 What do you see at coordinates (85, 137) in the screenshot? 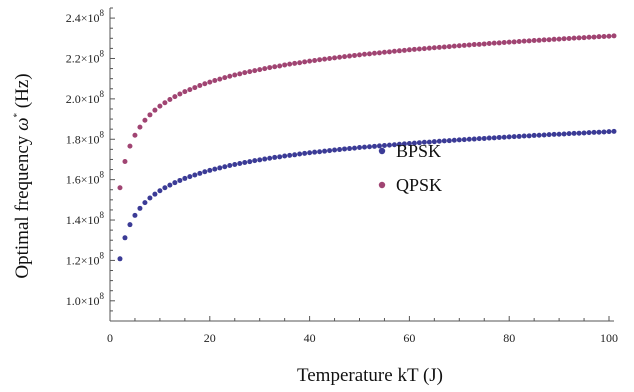
I see `y-tick-label: 1.8×10⁸` at bounding box center [85, 137].